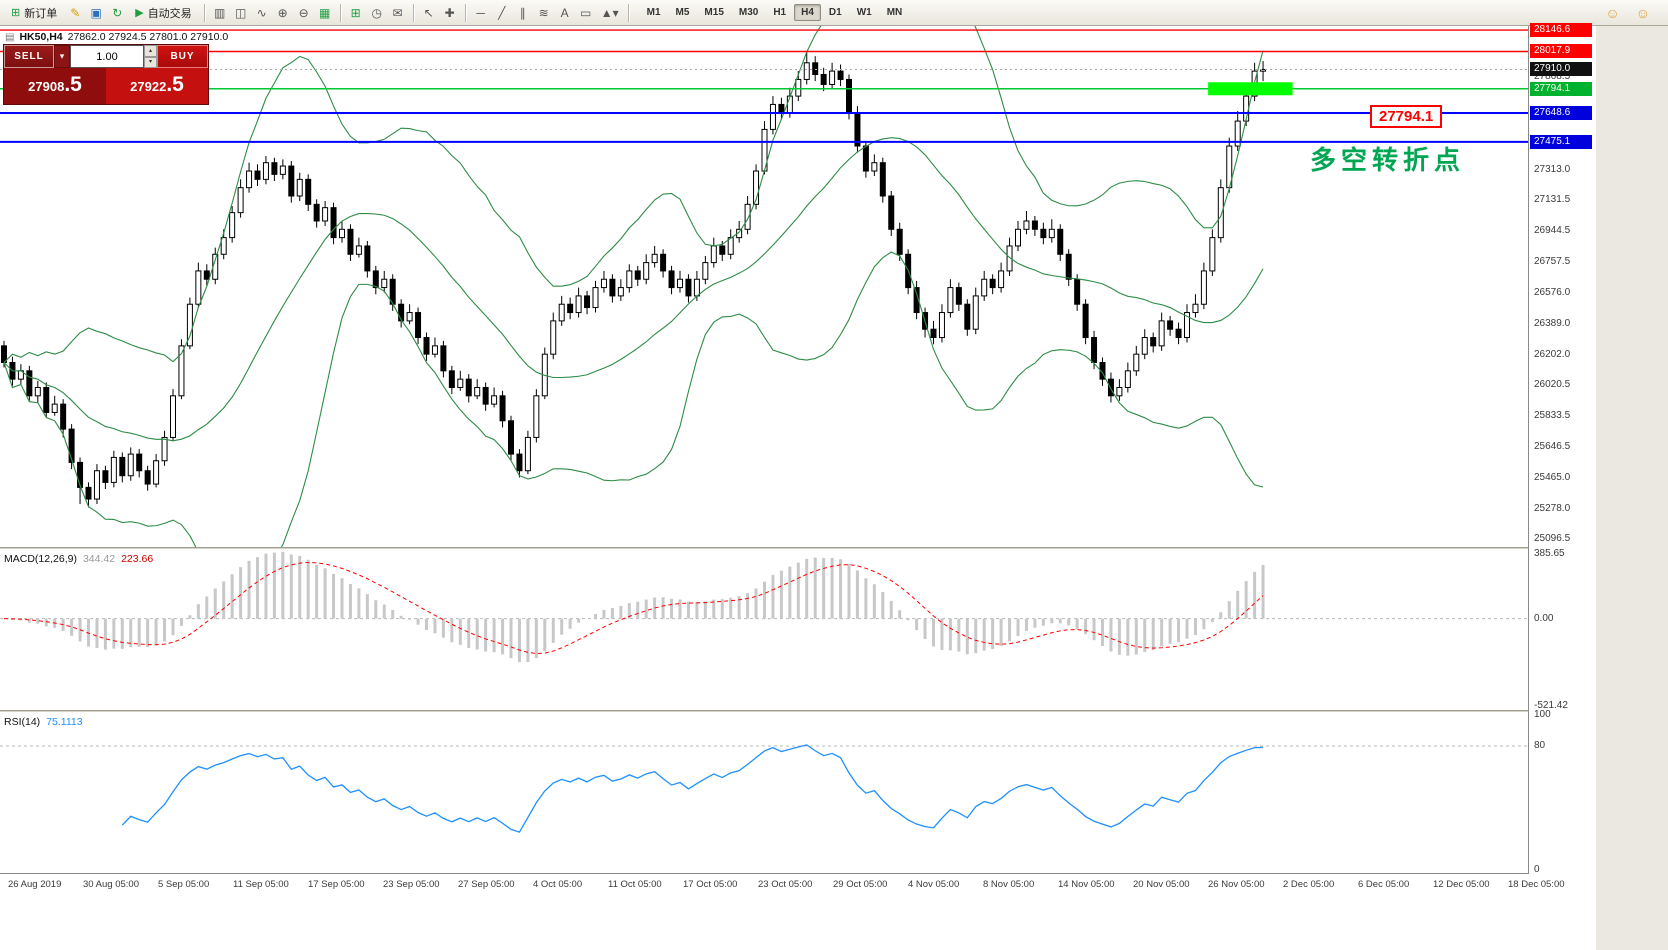 This screenshot has height=950, width=1668. Describe the element at coordinates (1552, 230) in the screenshot. I see `price-axis-tick: 26944.5` at that location.